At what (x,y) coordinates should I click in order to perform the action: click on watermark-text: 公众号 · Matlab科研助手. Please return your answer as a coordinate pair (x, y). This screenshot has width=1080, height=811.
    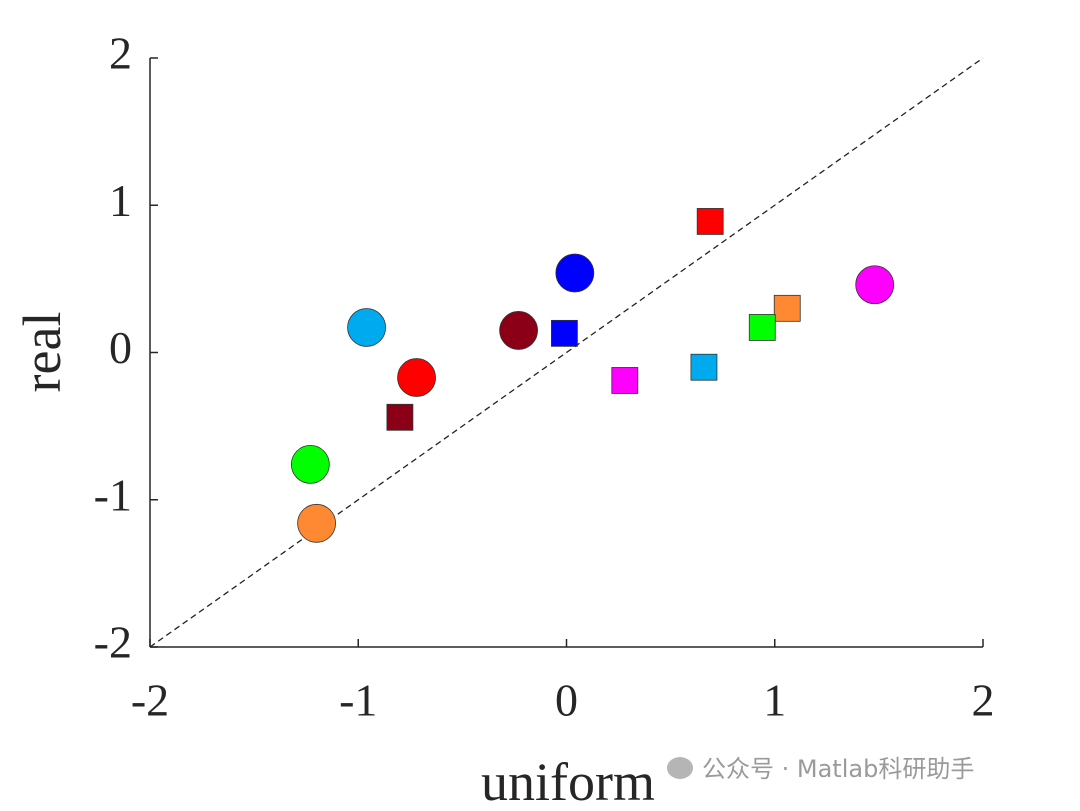
    Looking at the image, I should click on (838, 769).